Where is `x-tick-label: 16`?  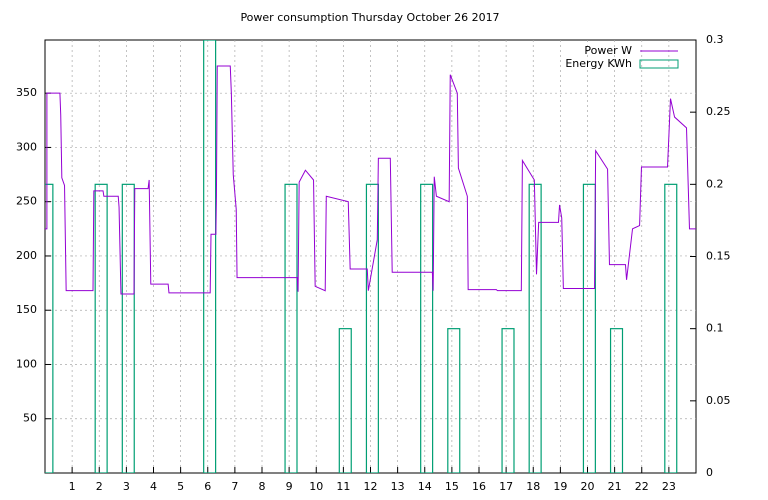
x-tick-label: 16 is located at coordinates (479, 486).